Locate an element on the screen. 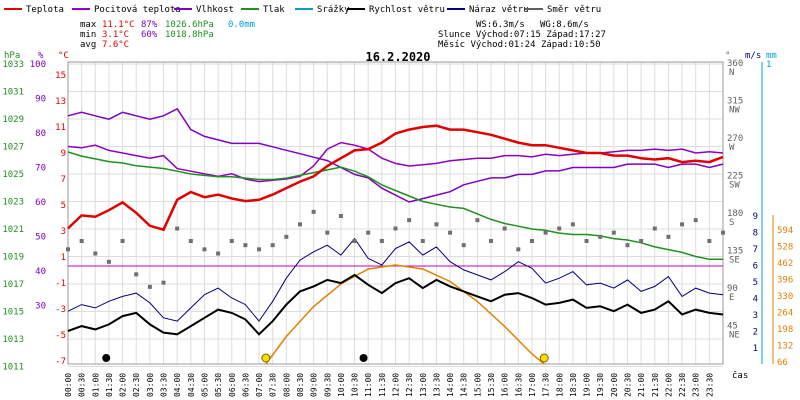  legend-item-label: Srážky is located at coordinates (333, 10).